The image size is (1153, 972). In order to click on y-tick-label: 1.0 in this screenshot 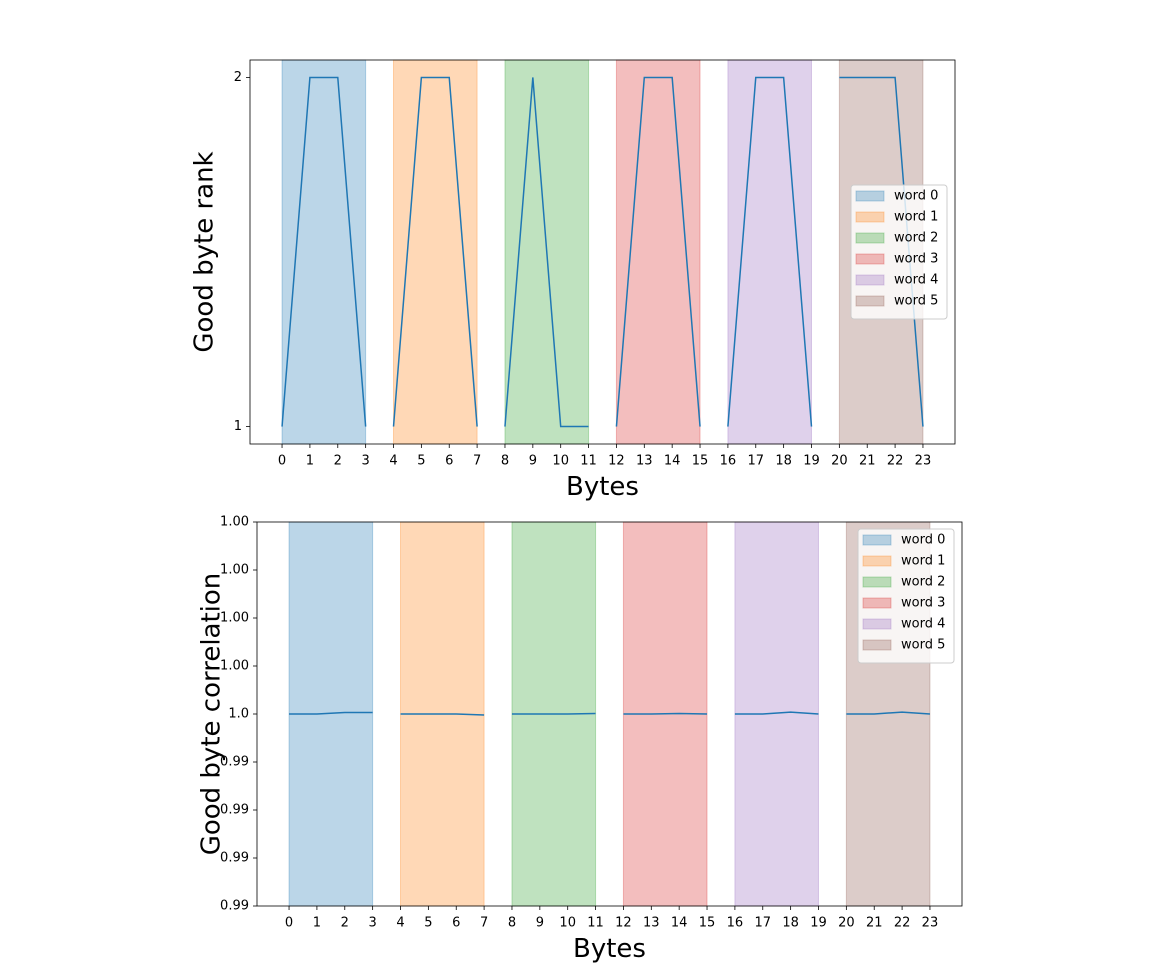, I will do `click(238, 714)`.